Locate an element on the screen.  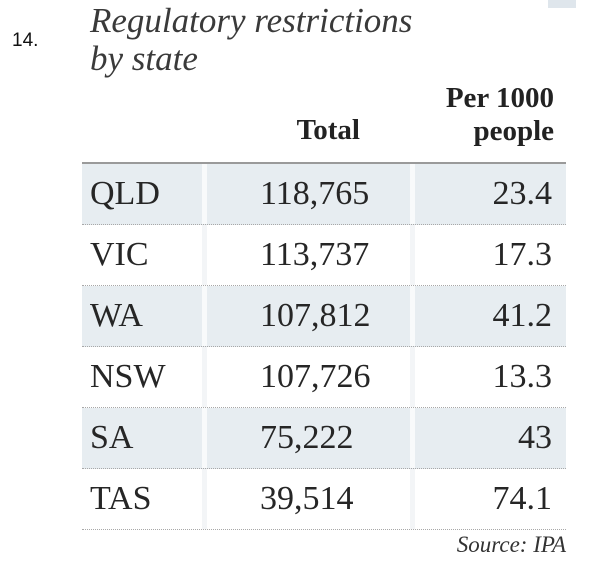
total-cell: 75,222 is located at coordinates (307, 437).